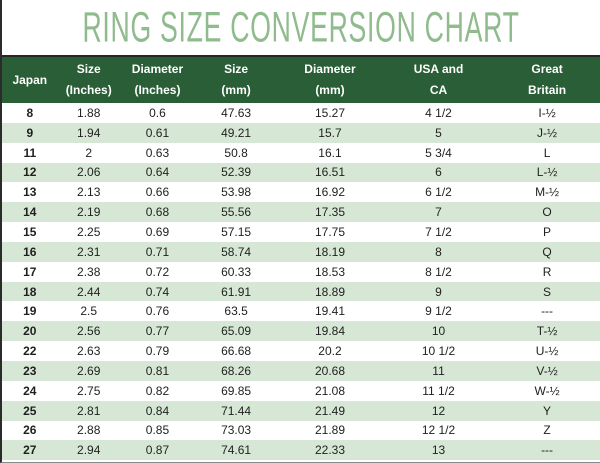  Describe the element at coordinates (236, 331) in the screenshot. I see `cell-size-mm: 65.09` at that location.